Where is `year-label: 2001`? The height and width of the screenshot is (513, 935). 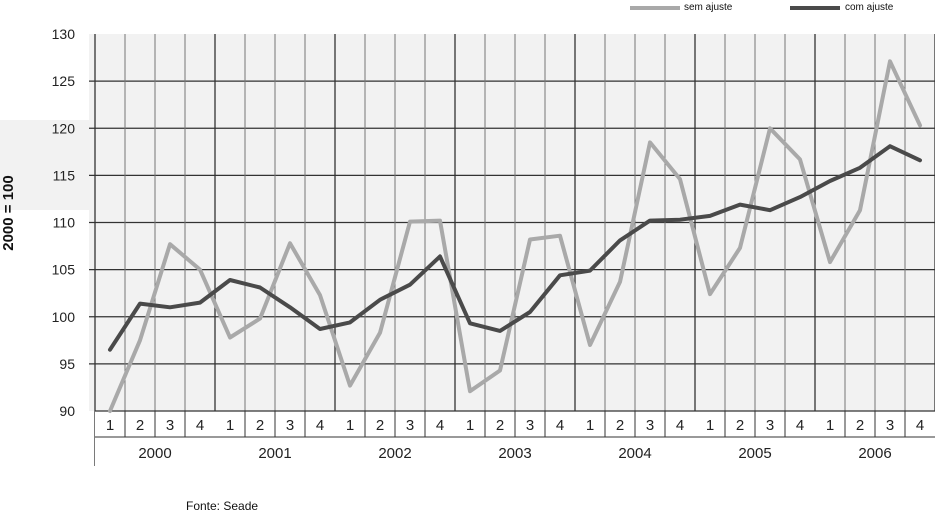 year-label: 2001 is located at coordinates (274, 453).